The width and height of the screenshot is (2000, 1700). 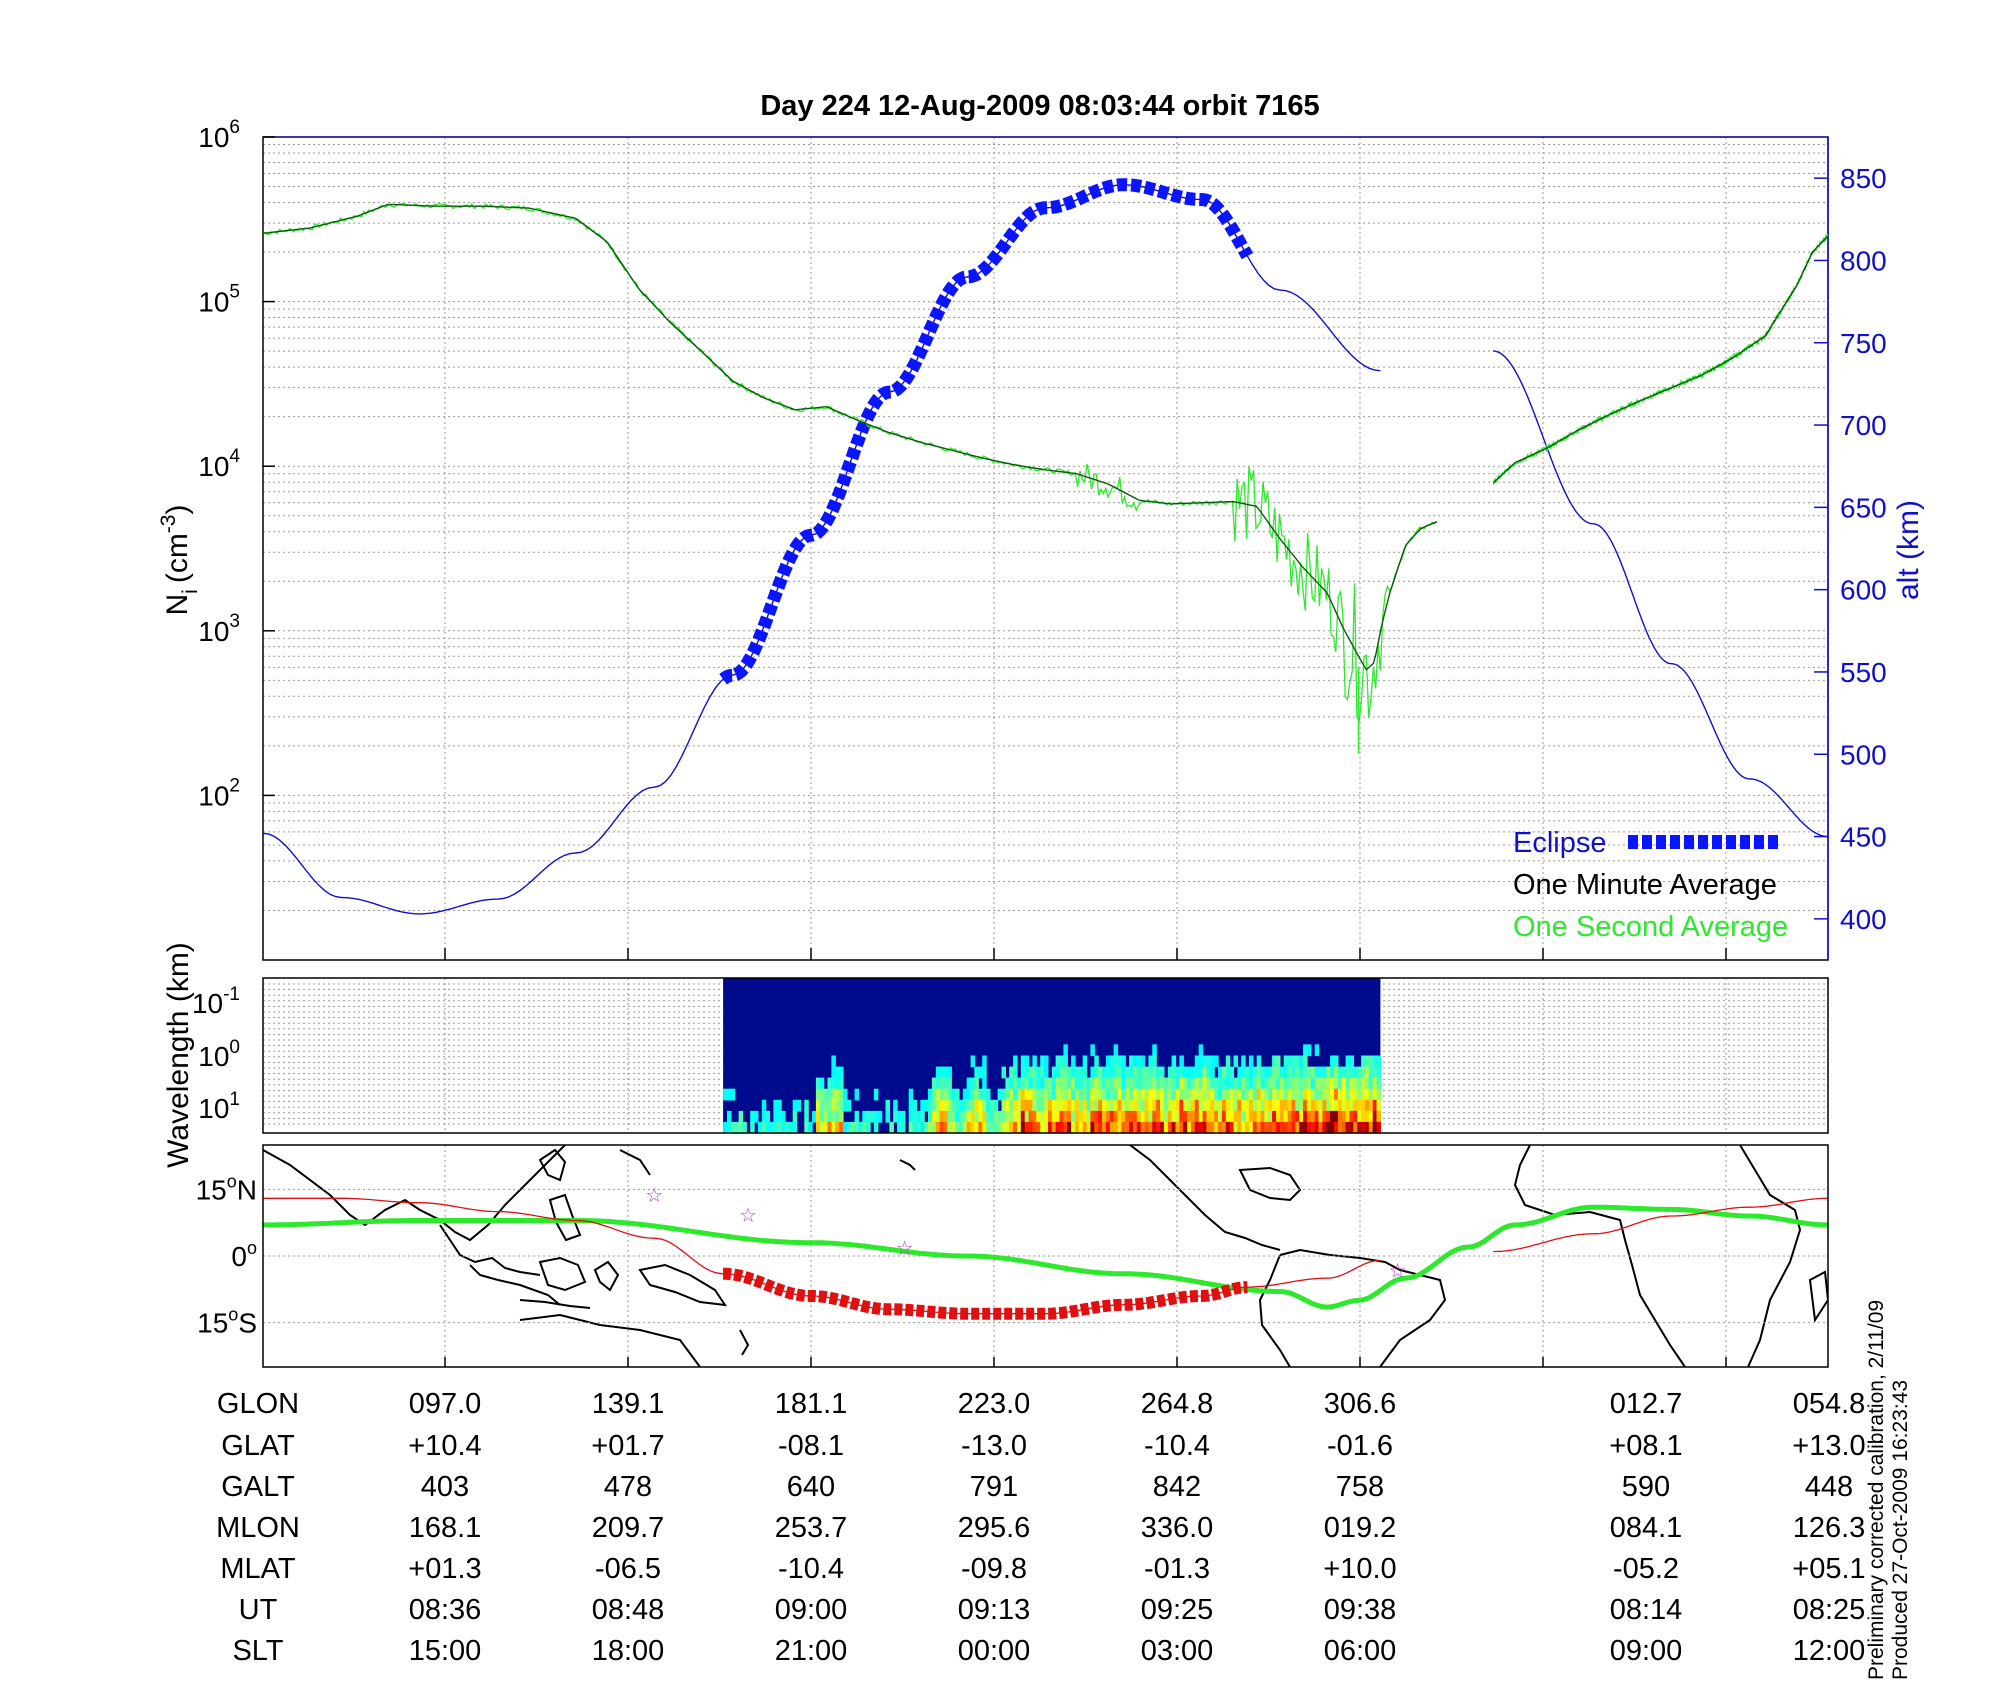 I want to click on right-tick-label: 800, so click(x=1863, y=260).